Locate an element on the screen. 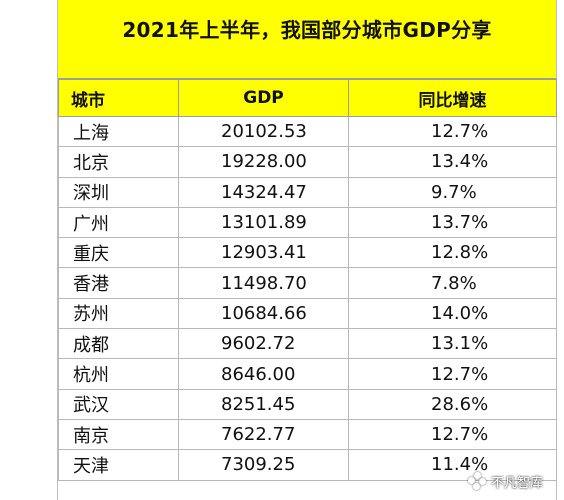 The height and width of the screenshot is (500, 564). title-cell: 2021年上半年，我国部分城市GDP分享 is located at coordinates (307, 39).